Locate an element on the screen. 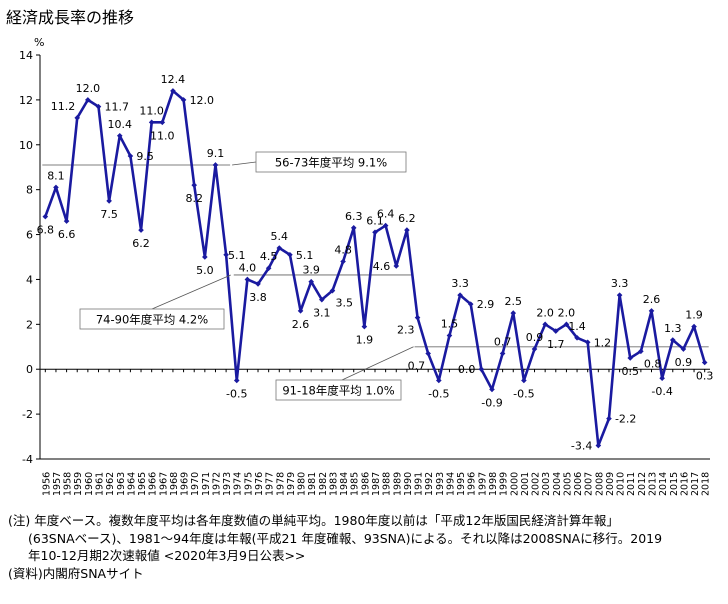 This screenshot has width=728, height=604. x-tick-label: 1983 is located at coordinates (333, 484).